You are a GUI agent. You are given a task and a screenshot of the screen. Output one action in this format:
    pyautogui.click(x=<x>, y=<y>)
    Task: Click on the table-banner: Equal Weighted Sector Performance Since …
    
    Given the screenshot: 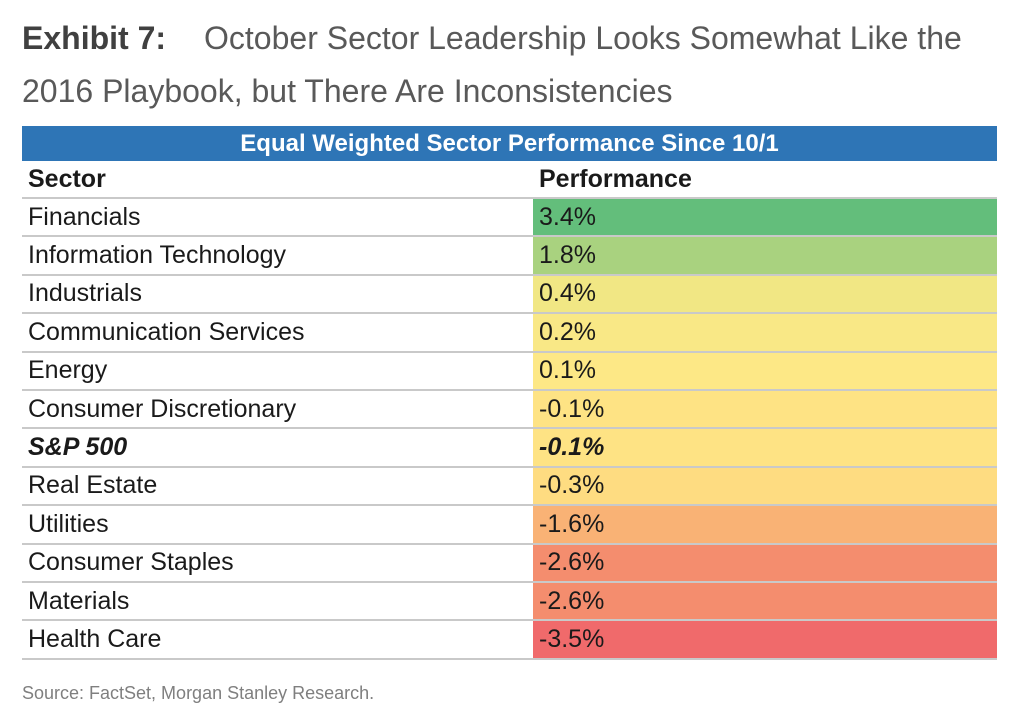 What is the action you would take?
    pyautogui.click(x=509, y=143)
    